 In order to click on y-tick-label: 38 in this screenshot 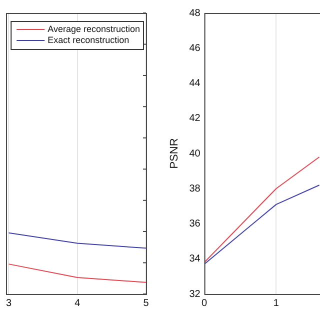, I will do `click(195, 188)`.